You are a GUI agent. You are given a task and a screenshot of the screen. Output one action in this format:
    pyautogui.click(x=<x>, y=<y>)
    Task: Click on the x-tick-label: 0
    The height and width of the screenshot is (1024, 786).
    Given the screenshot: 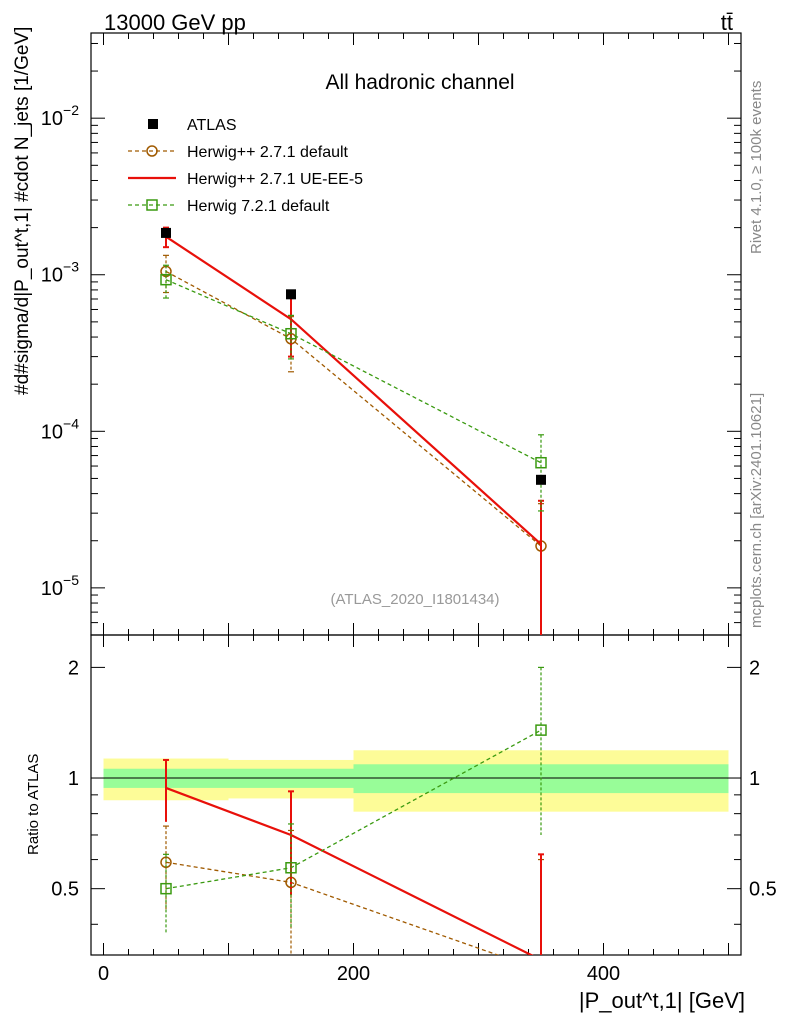 What is the action you would take?
    pyautogui.click(x=103, y=974)
    